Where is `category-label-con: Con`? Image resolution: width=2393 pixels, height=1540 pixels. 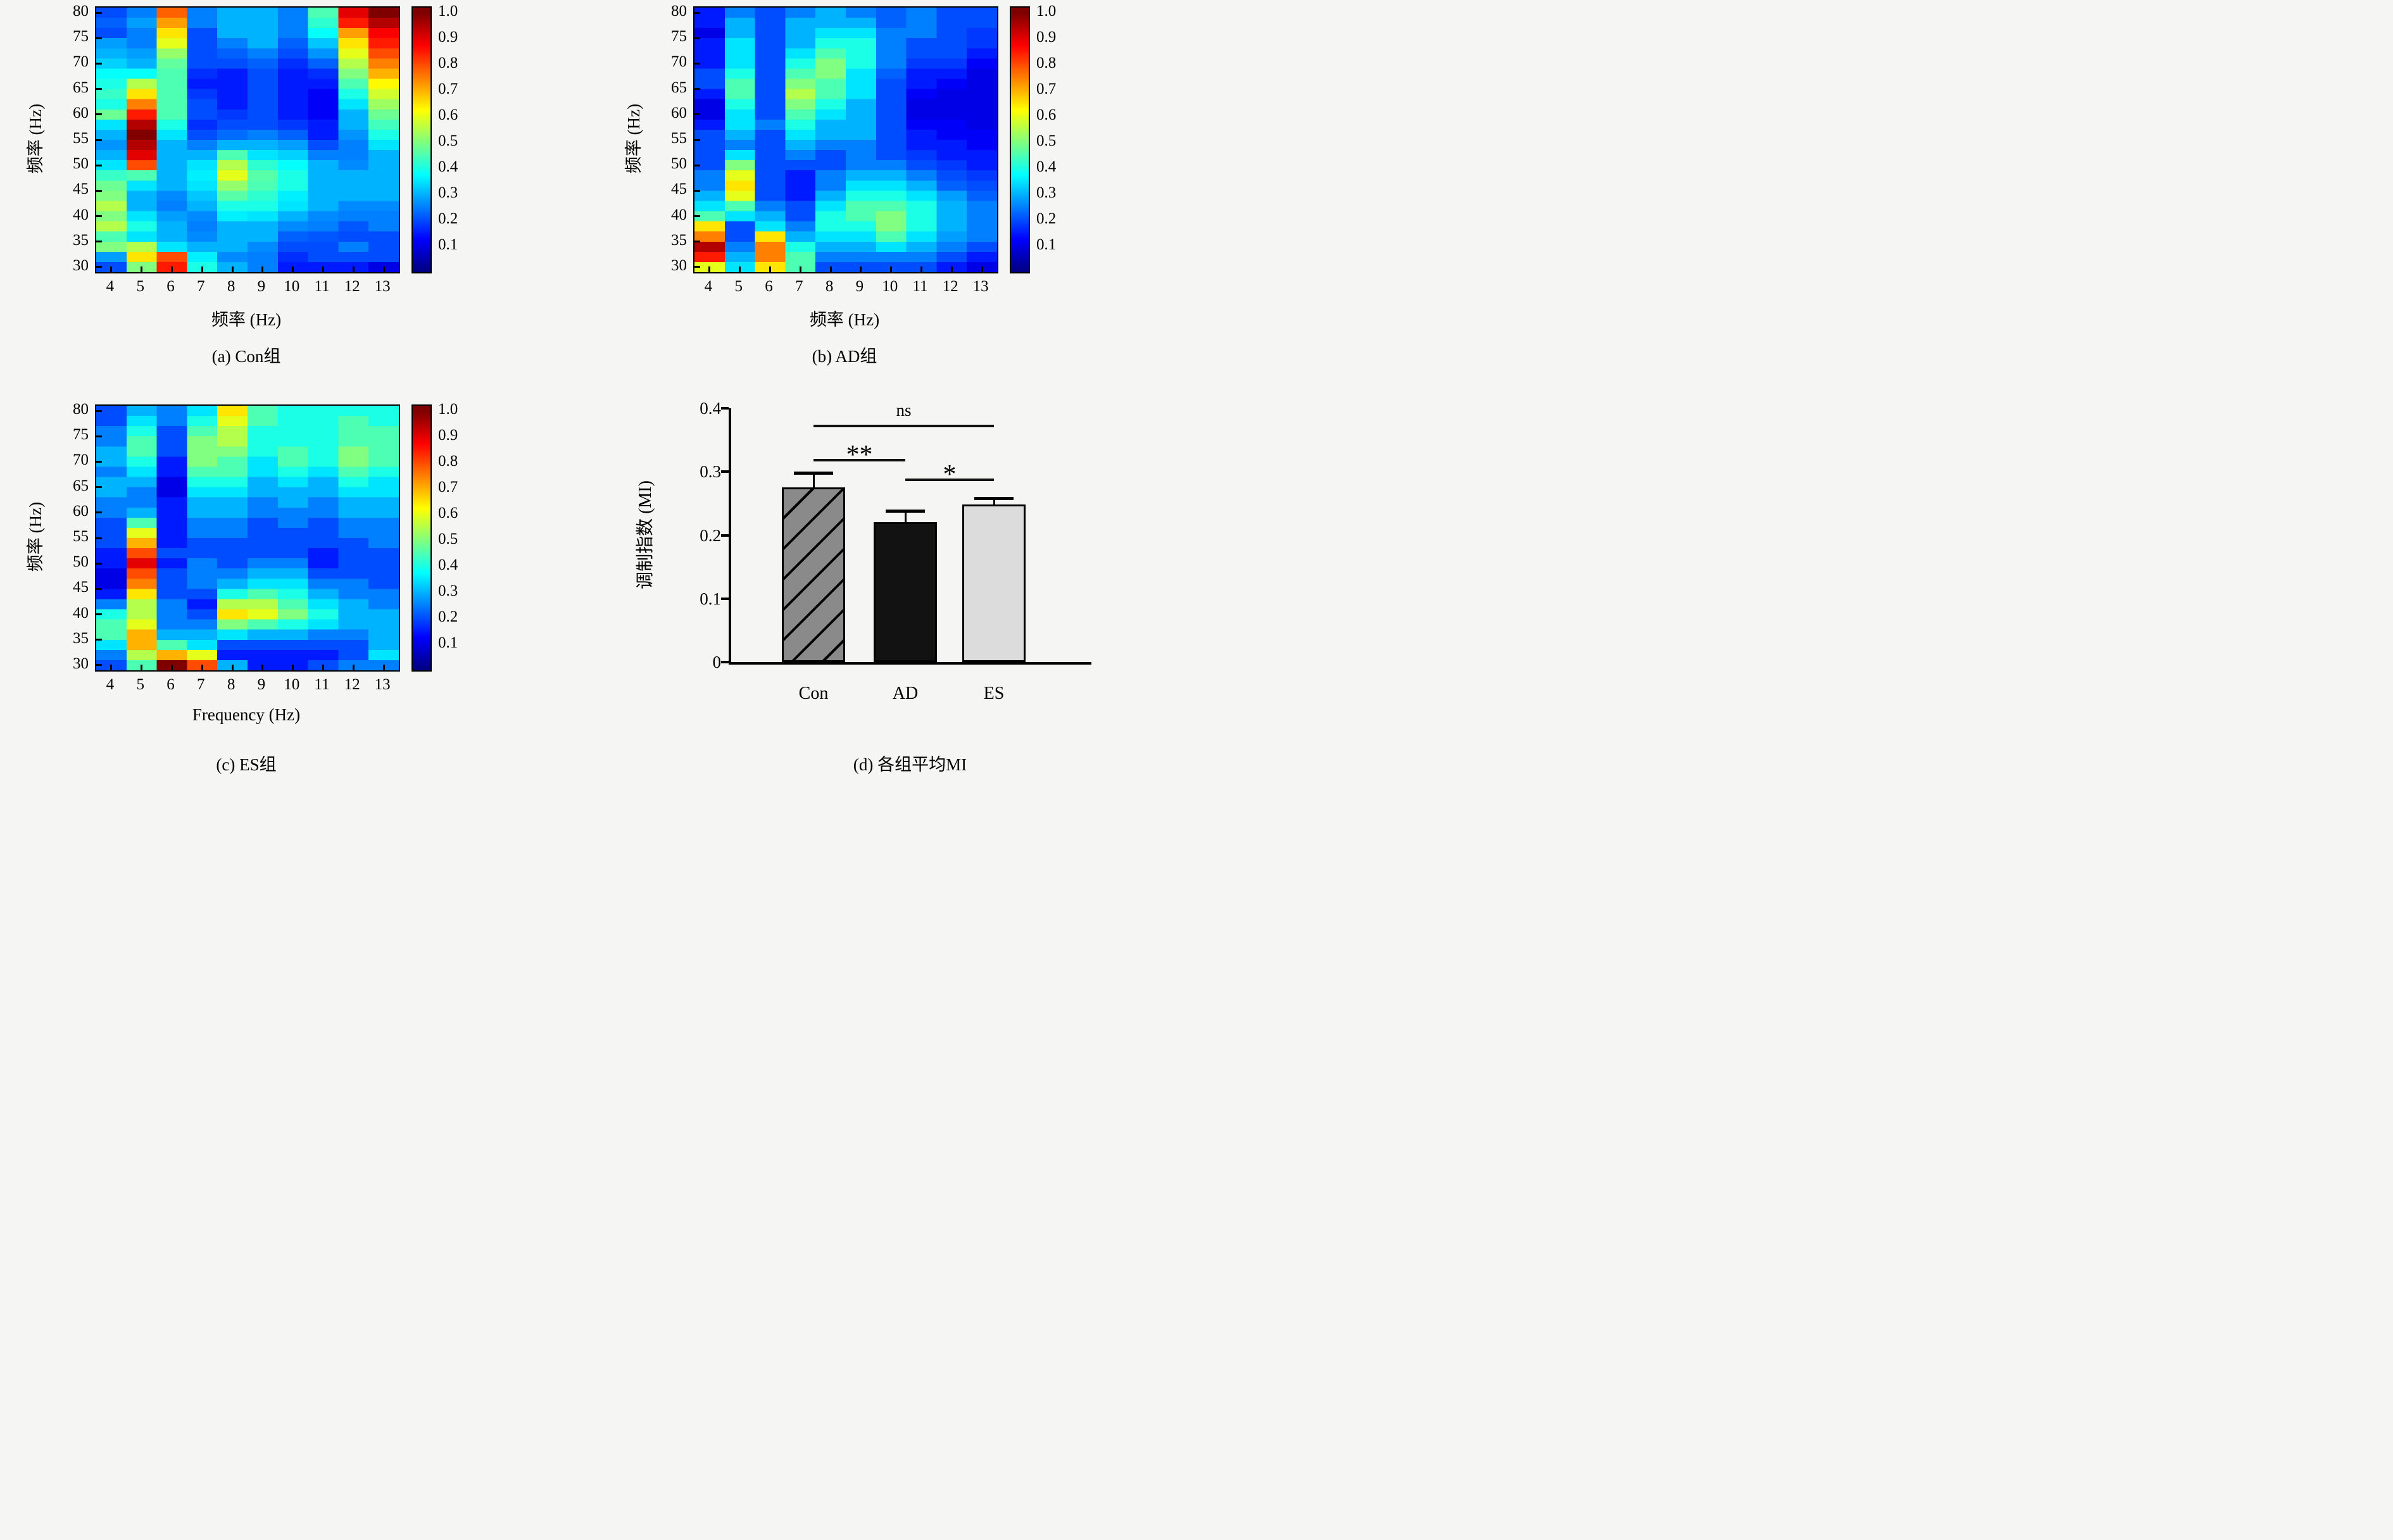 category-label-con: Con is located at coordinates (814, 693).